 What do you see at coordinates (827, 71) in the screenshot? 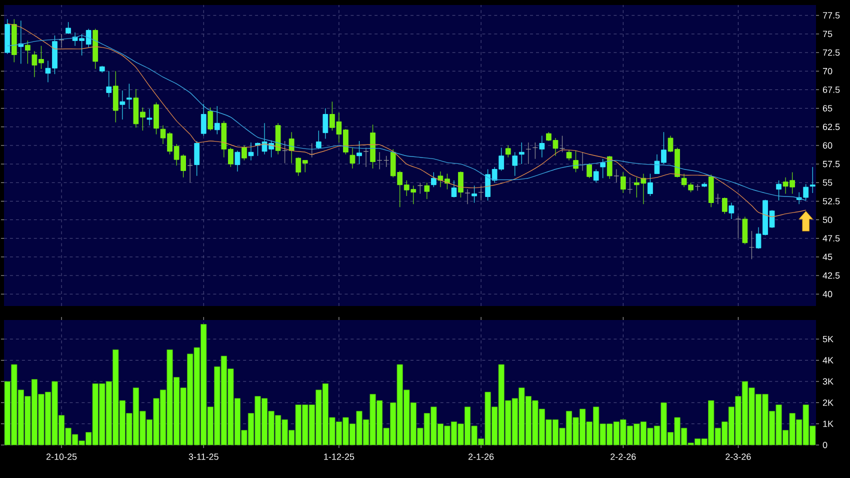
I see `y-tick-label: 70` at bounding box center [827, 71].